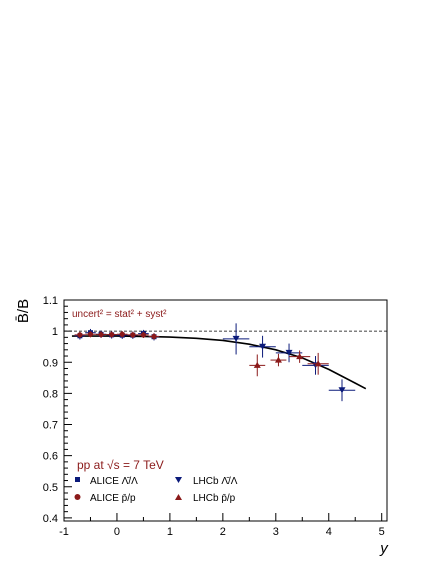 The image size is (436, 564). Describe the element at coordinates (117, 532) in the screenshot. I see `x-tick-label: 0` at that location.